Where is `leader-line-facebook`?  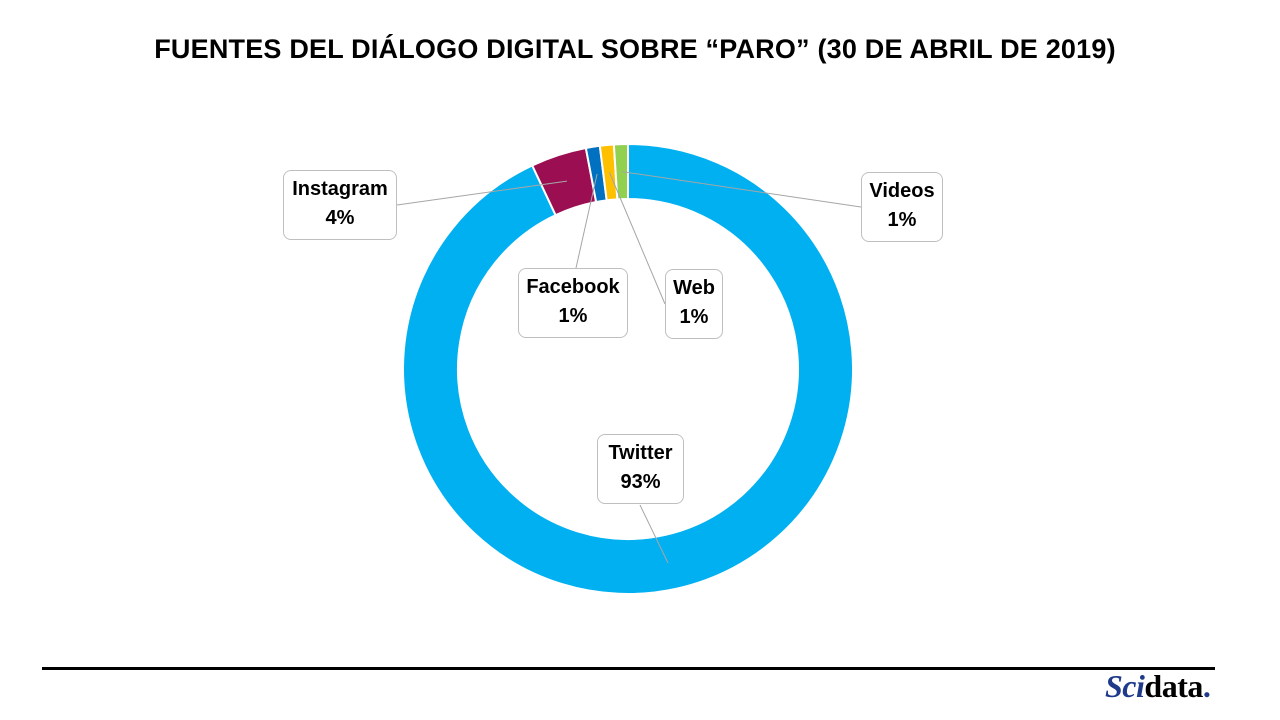 leader-line-facebook is located at coordinates (586, 221).